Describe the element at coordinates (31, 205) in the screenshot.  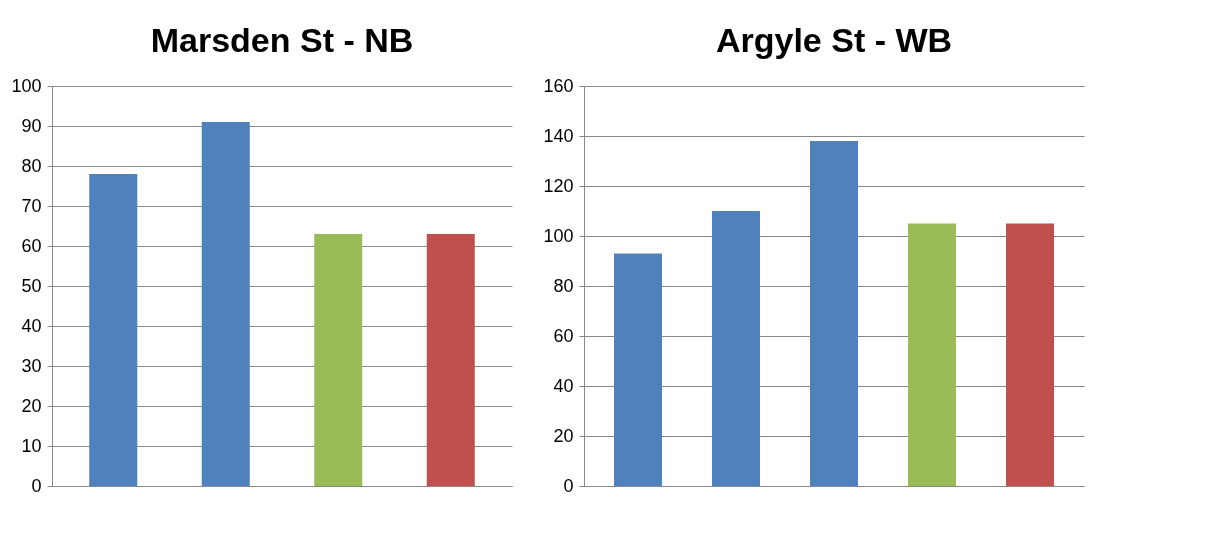
I see `y-tick-label: 70` at that location.